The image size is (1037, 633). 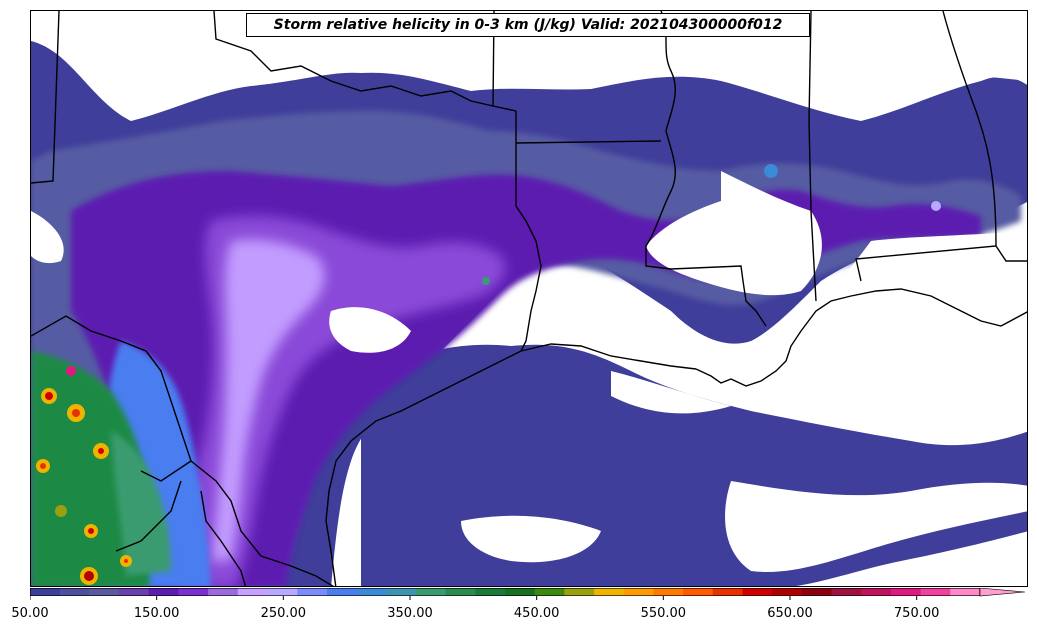 What do you see at coordinates (91, 468) in the screenshot?
I see `helicity-field-green` at bounding box center [91, 468].